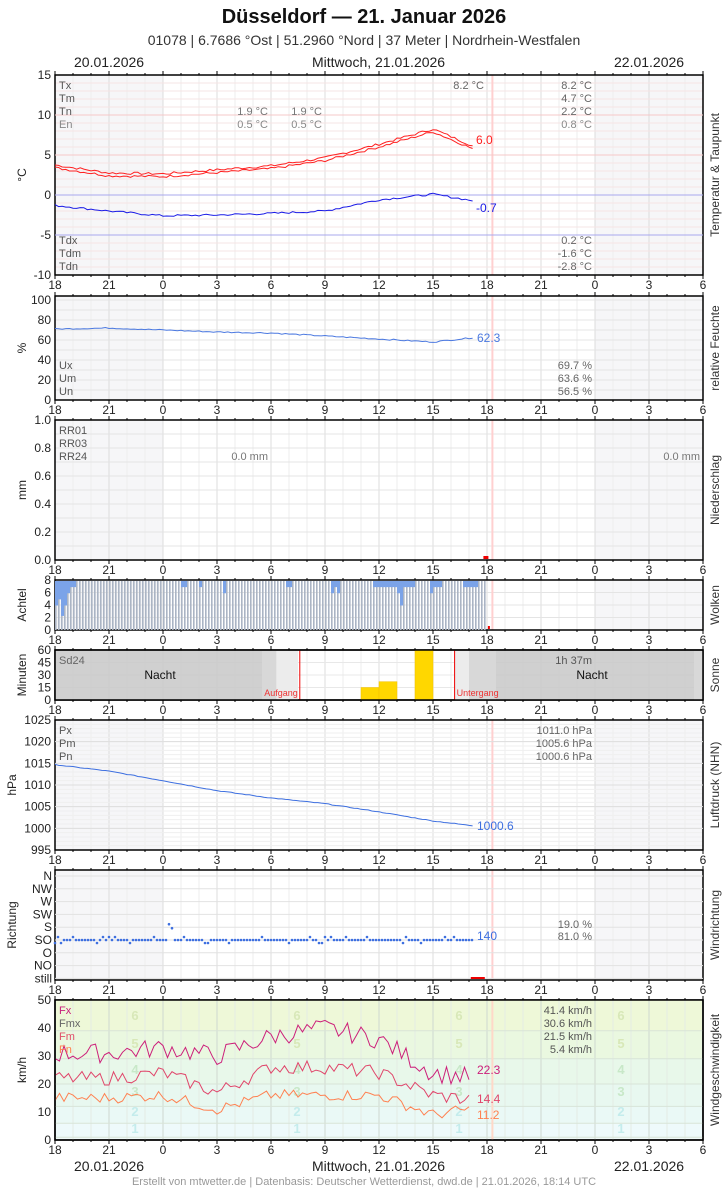  What do you see at coordinates (42, 476) in the screenshot?
I see `y-tick: 0.6` at bounding box center [42, 476].